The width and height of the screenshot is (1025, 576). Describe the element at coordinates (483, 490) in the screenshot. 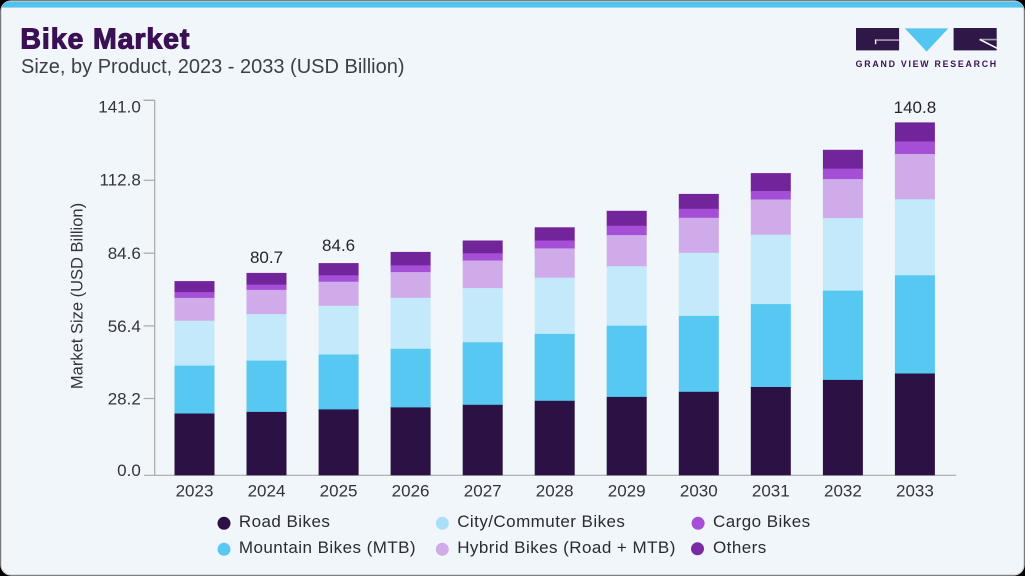

I see `svg-text: 2027` at that location.